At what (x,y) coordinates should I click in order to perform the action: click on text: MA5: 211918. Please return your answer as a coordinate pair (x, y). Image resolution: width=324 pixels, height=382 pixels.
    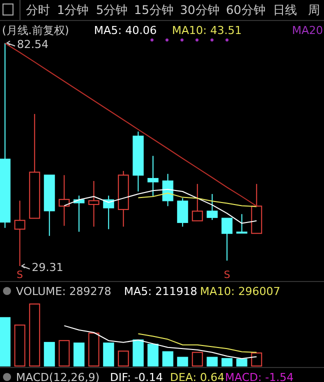
    Looking at the image, I should click on (161, 291).